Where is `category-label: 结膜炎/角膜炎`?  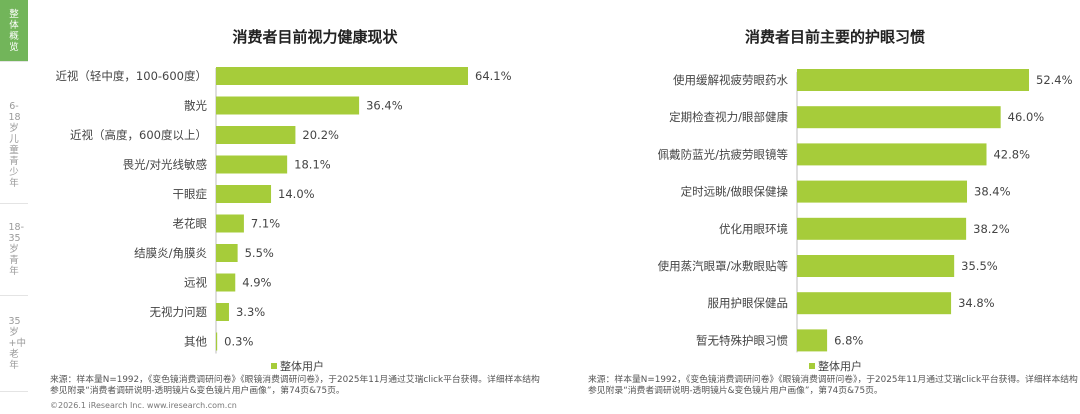 category-label: 结膜炎/角膜炎 is located at coordinates (170, 253).